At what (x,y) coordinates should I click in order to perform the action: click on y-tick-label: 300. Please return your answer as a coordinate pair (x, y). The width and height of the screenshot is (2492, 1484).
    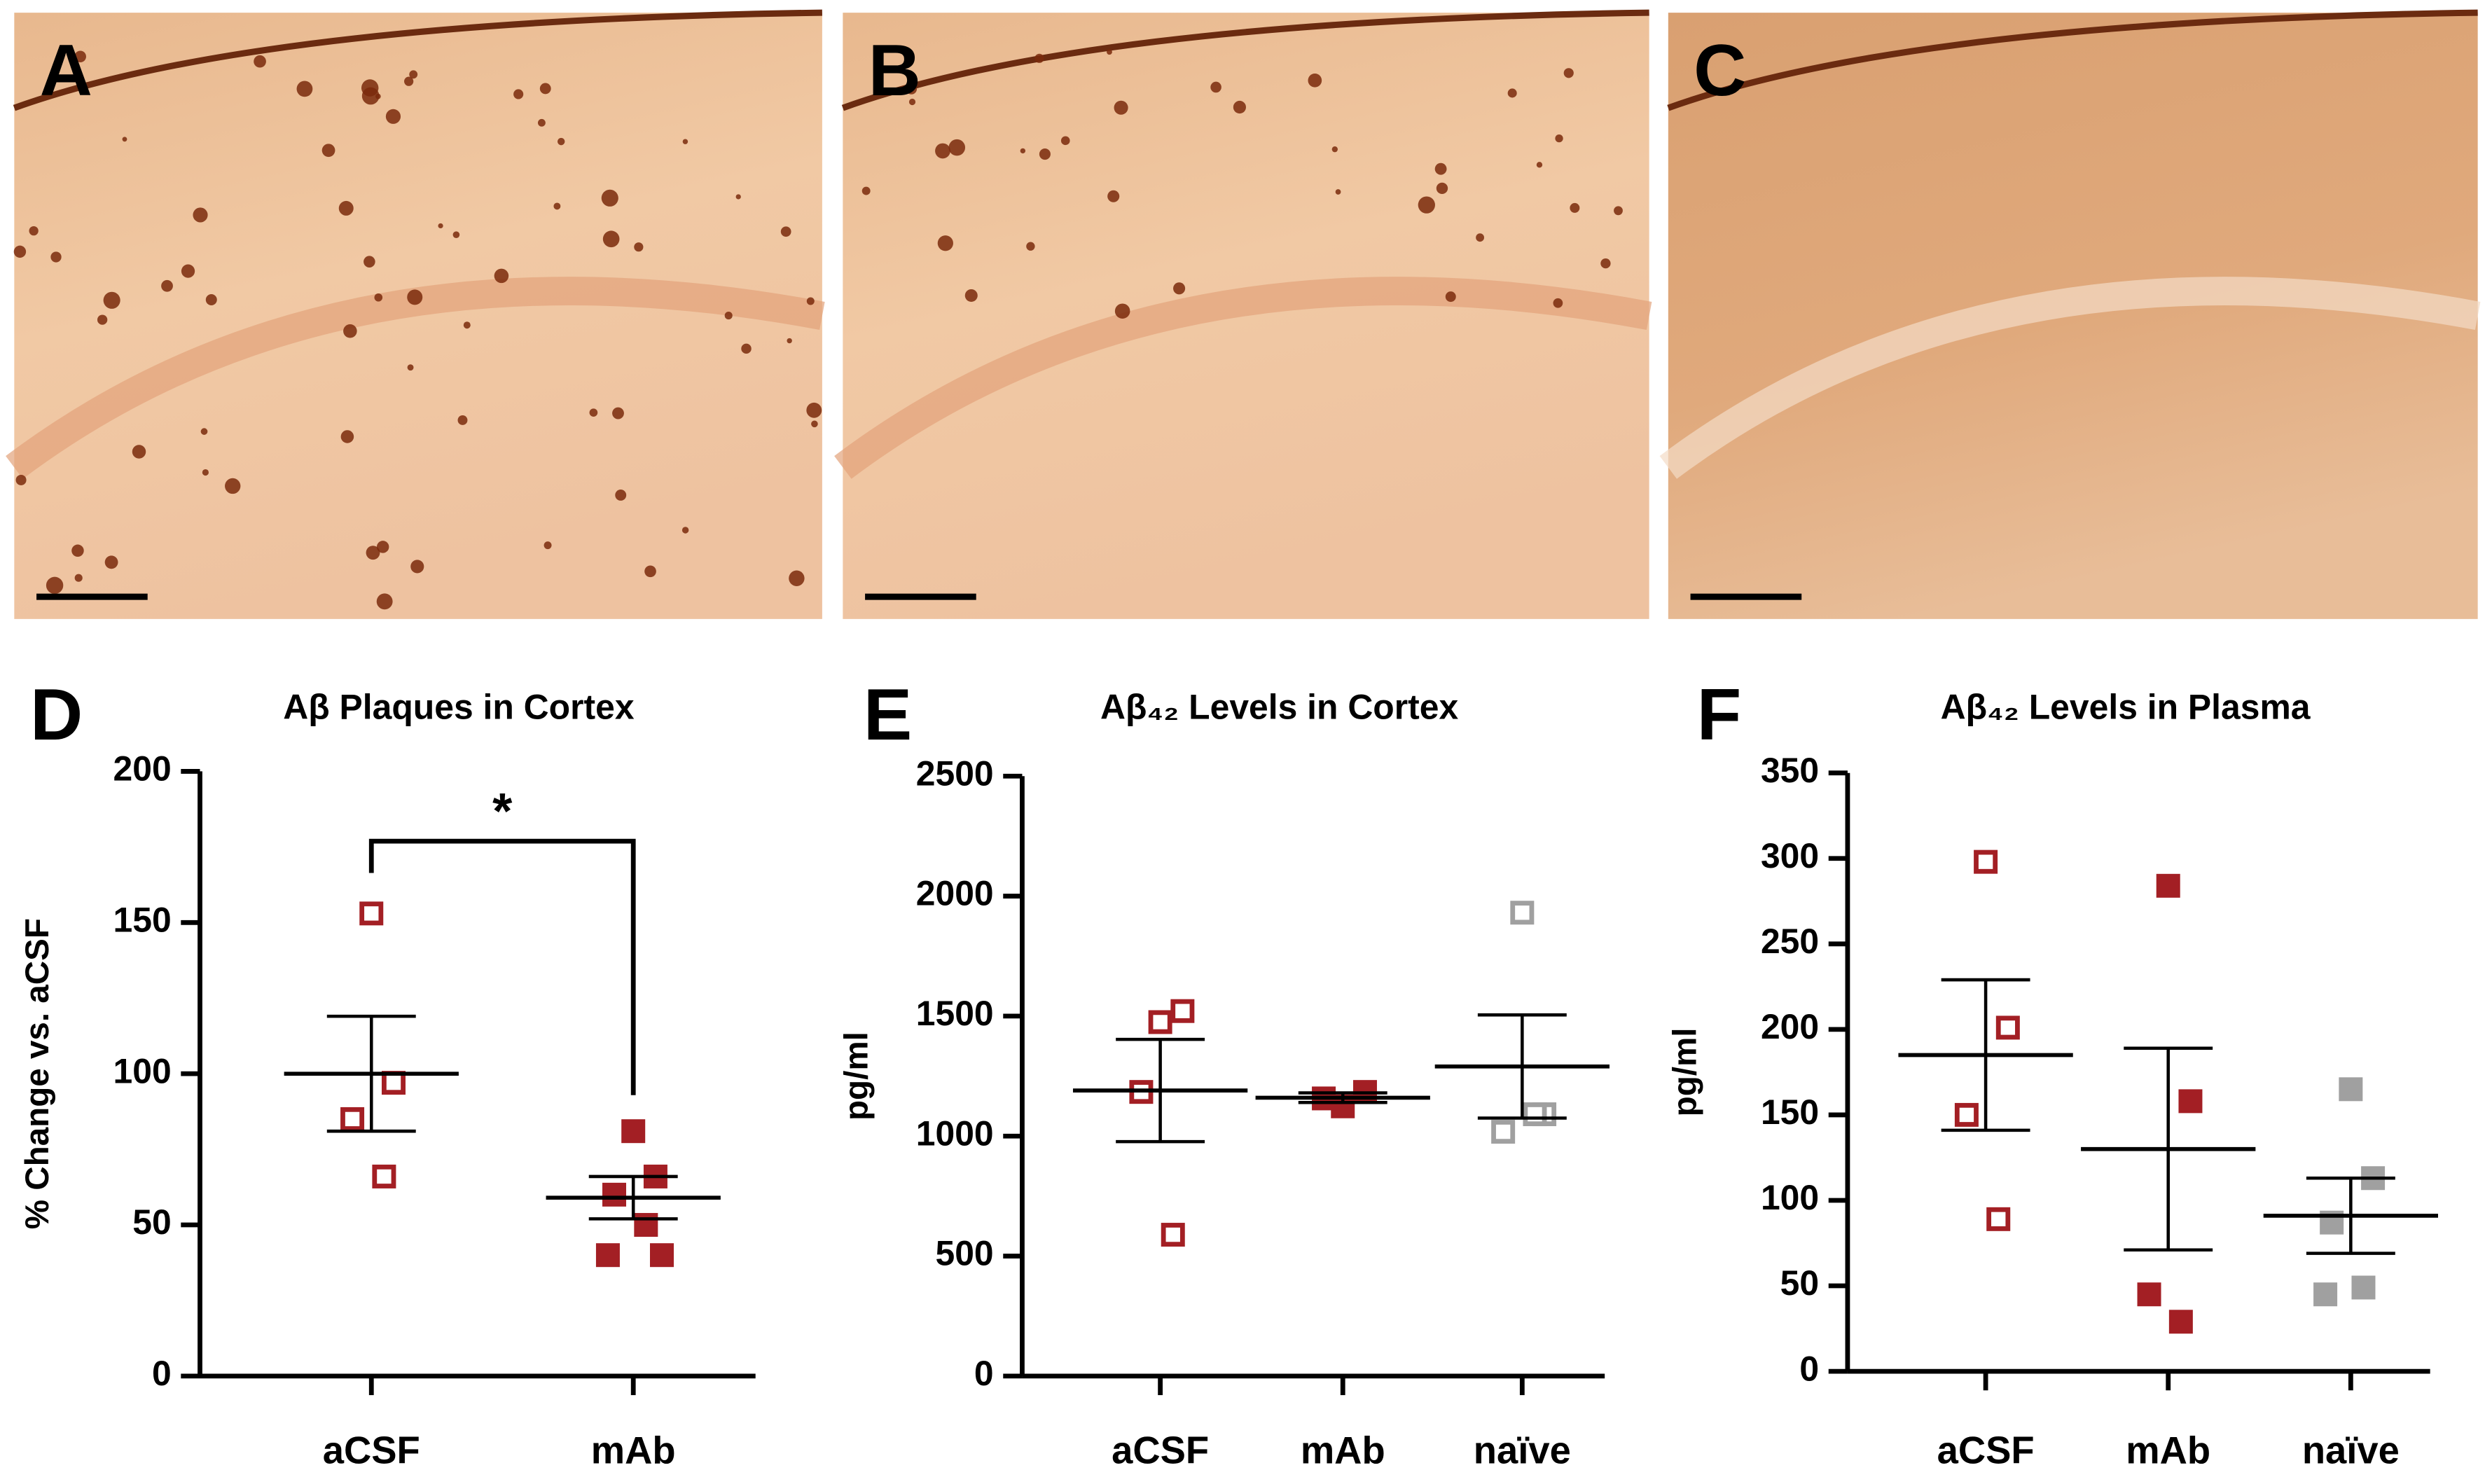
    Looking at the image, I should click on (1790, 855).